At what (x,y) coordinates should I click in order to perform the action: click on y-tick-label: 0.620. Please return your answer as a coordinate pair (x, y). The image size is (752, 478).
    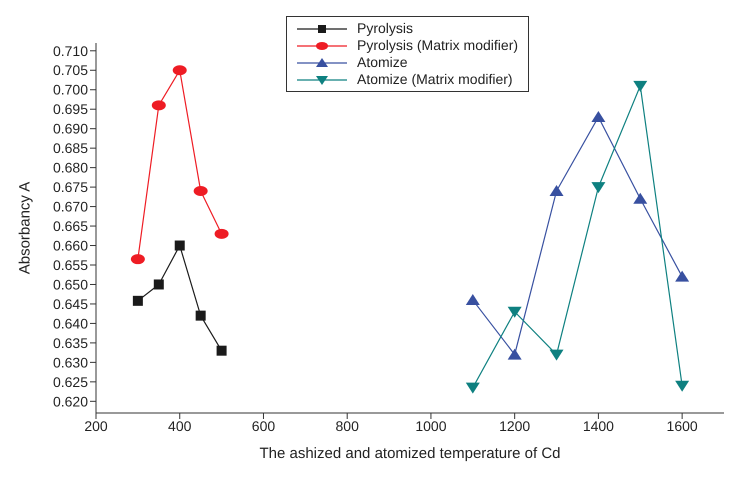
    Looking at the image, I should click on (70, 401).